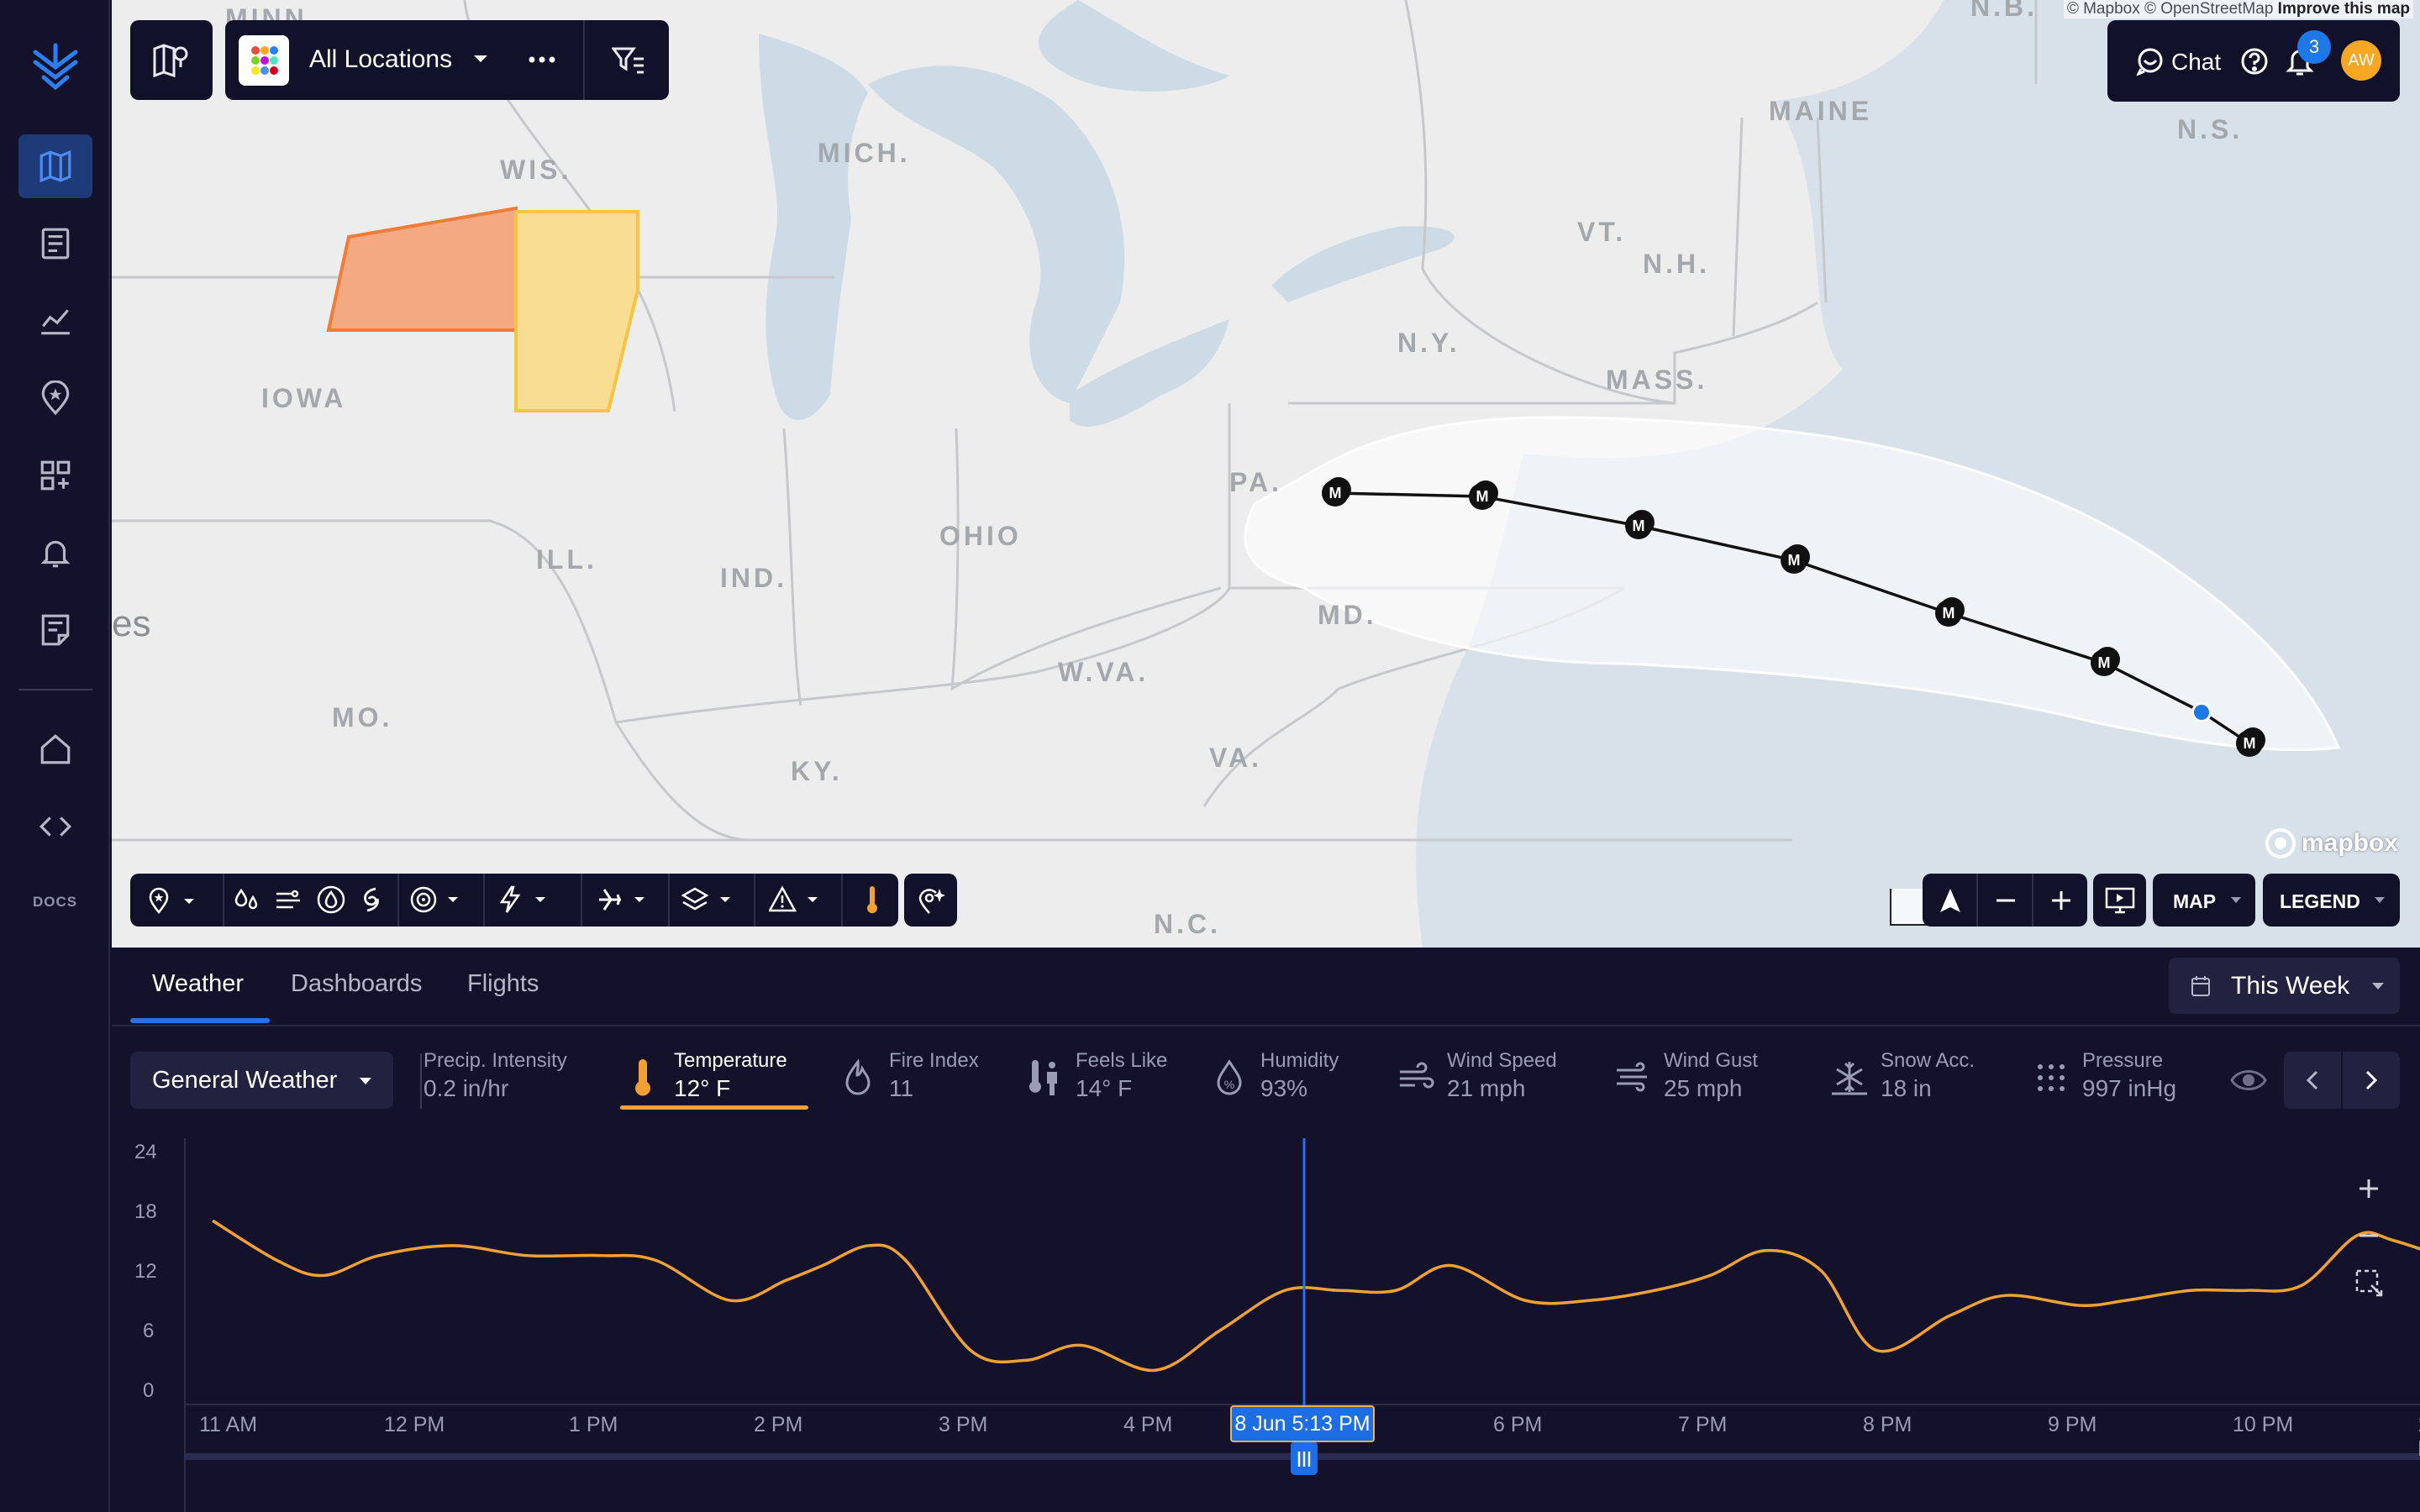 Image resolution: width=2420 pixels, height=1512 pixels. Describe the element at coordinates (1284, 1088) in the screenshot. I see `metric-value: 93%` at that location.